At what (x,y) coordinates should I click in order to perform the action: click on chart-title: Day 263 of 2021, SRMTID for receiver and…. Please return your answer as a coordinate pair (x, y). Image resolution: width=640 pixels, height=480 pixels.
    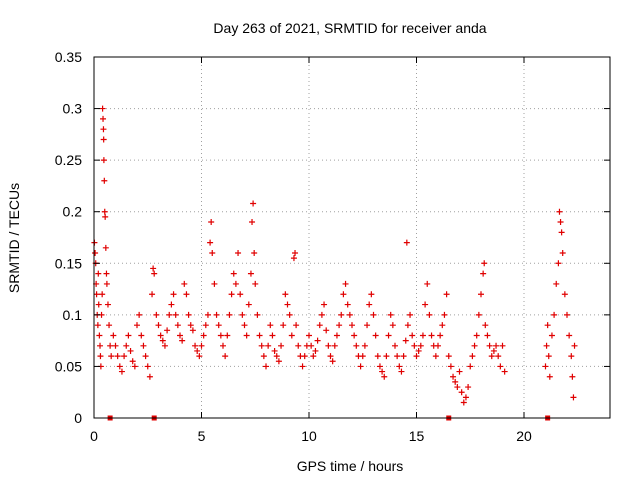
    Looking at the image, I should click on (349, 28).